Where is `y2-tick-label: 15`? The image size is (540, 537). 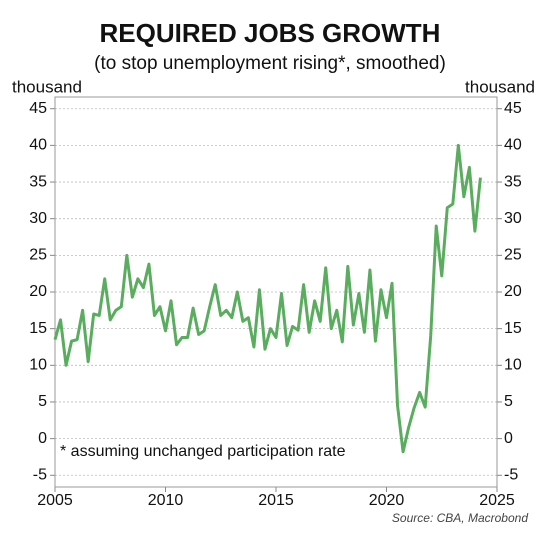
y2-tick-label: 15 is located at coordinates (513, 328).